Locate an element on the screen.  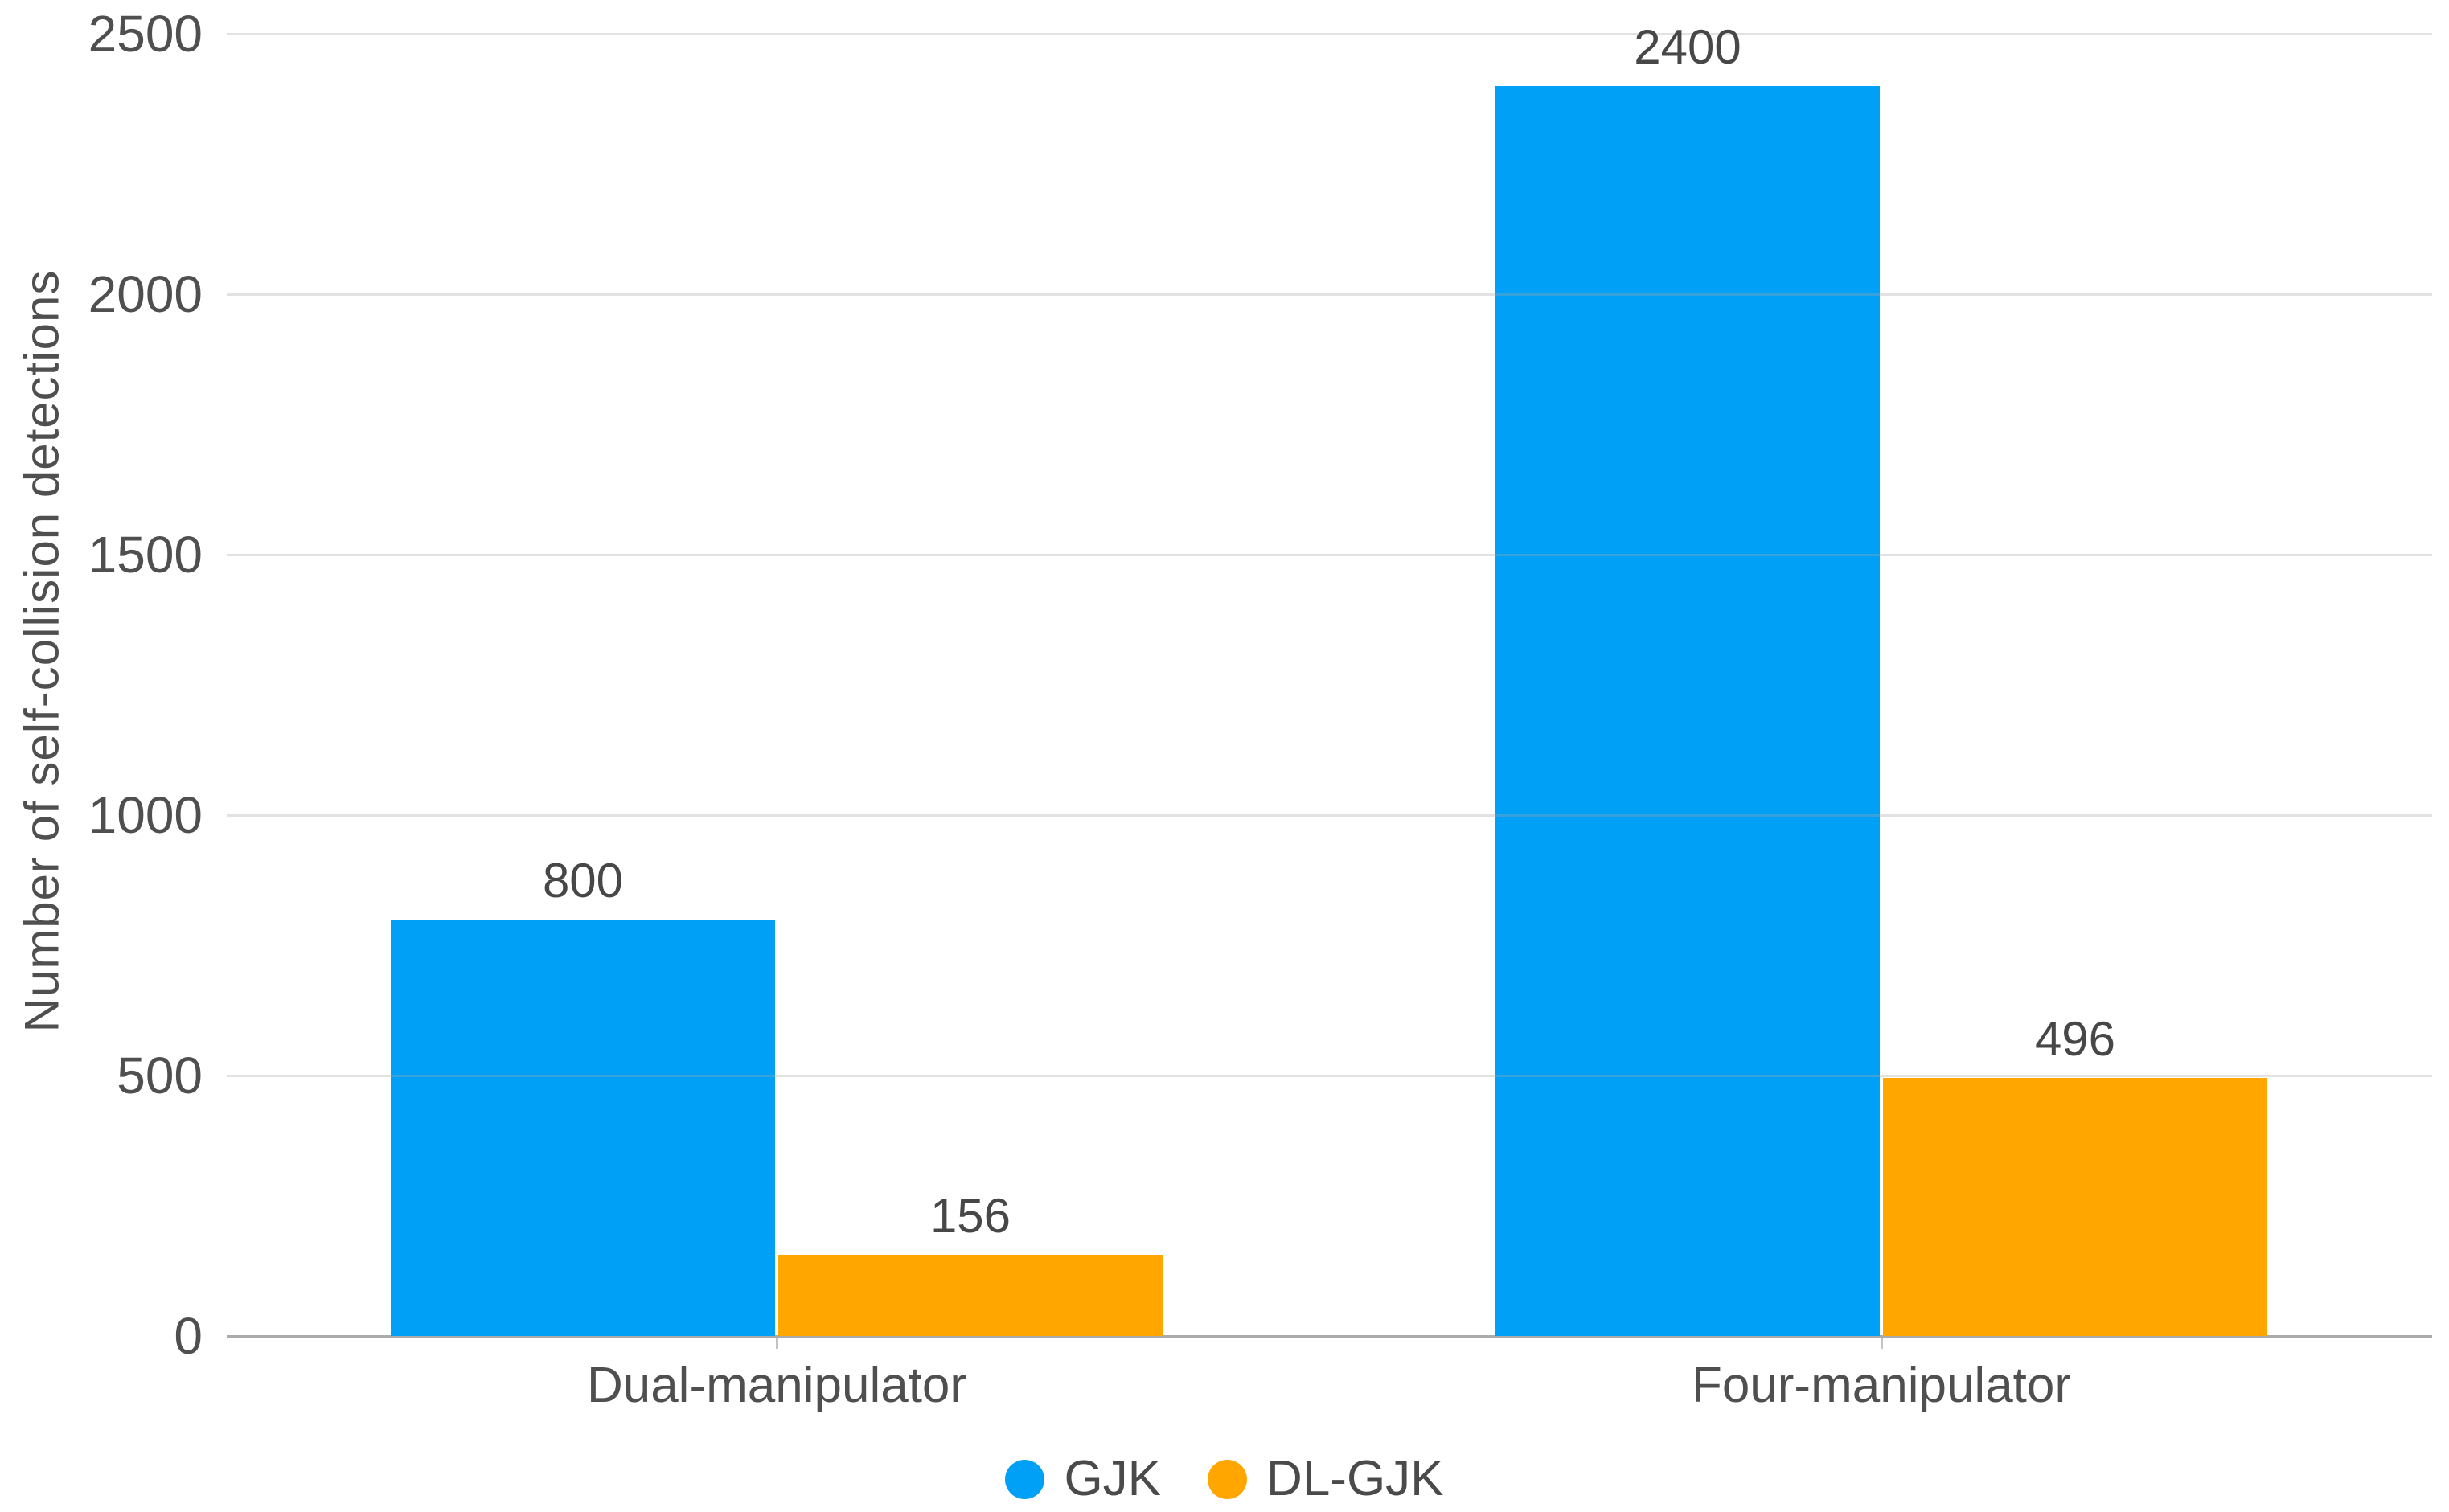
x-axis-line is located at coordinates (1330, 1336).